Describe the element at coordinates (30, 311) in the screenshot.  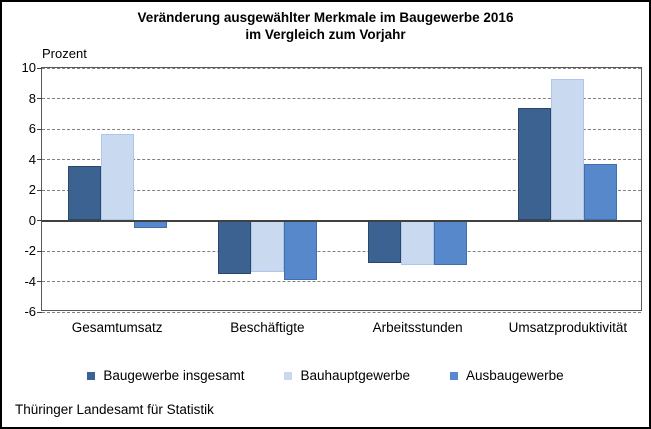
I see `y-axis-tick-label: -6` at that location.